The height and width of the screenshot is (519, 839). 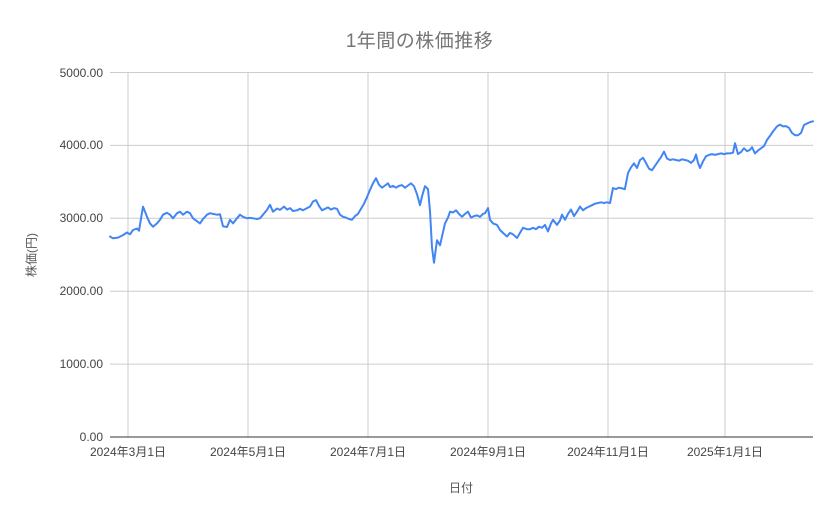 What do you see at coordinates (725, 452) in the screenshot?
I see `x-tick-label: 2025年1月1日` at bounding box center [725, 452].